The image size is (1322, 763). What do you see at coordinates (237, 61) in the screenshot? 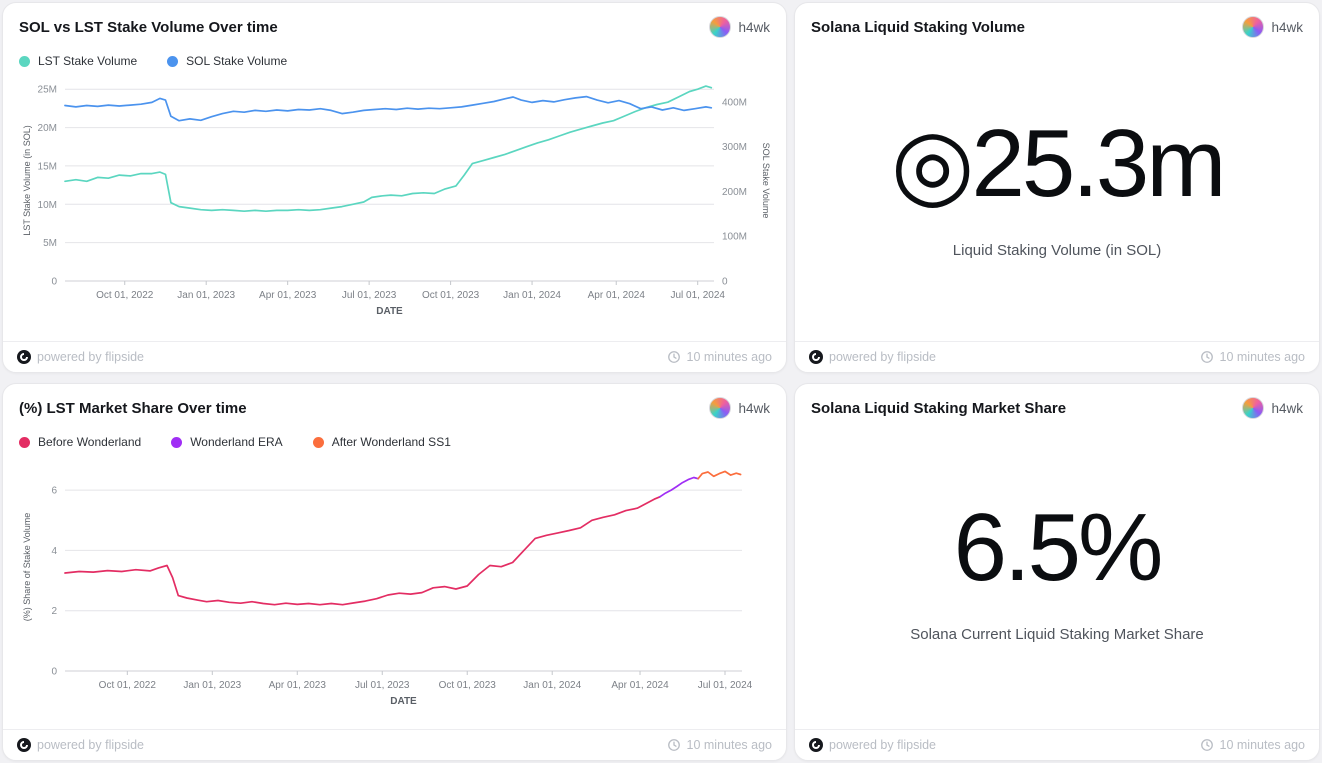
I see `legend-label: SOL Stake Volume` at bounding box center [237, 61].